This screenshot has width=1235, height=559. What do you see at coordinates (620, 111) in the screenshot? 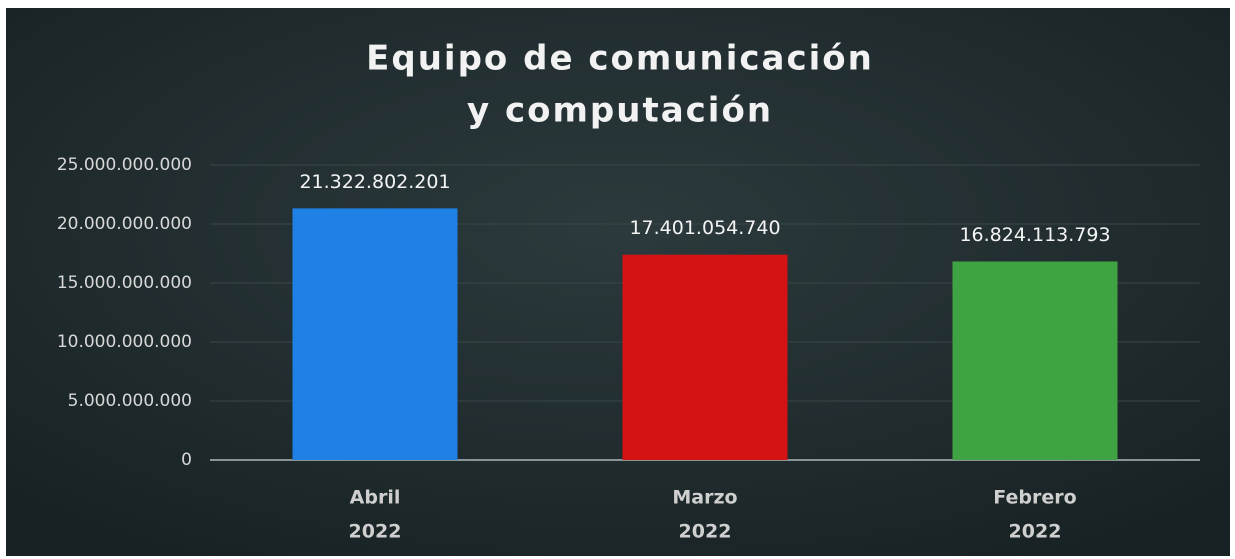
I see `chart-title: y computación` at bounding box center [620, 111].